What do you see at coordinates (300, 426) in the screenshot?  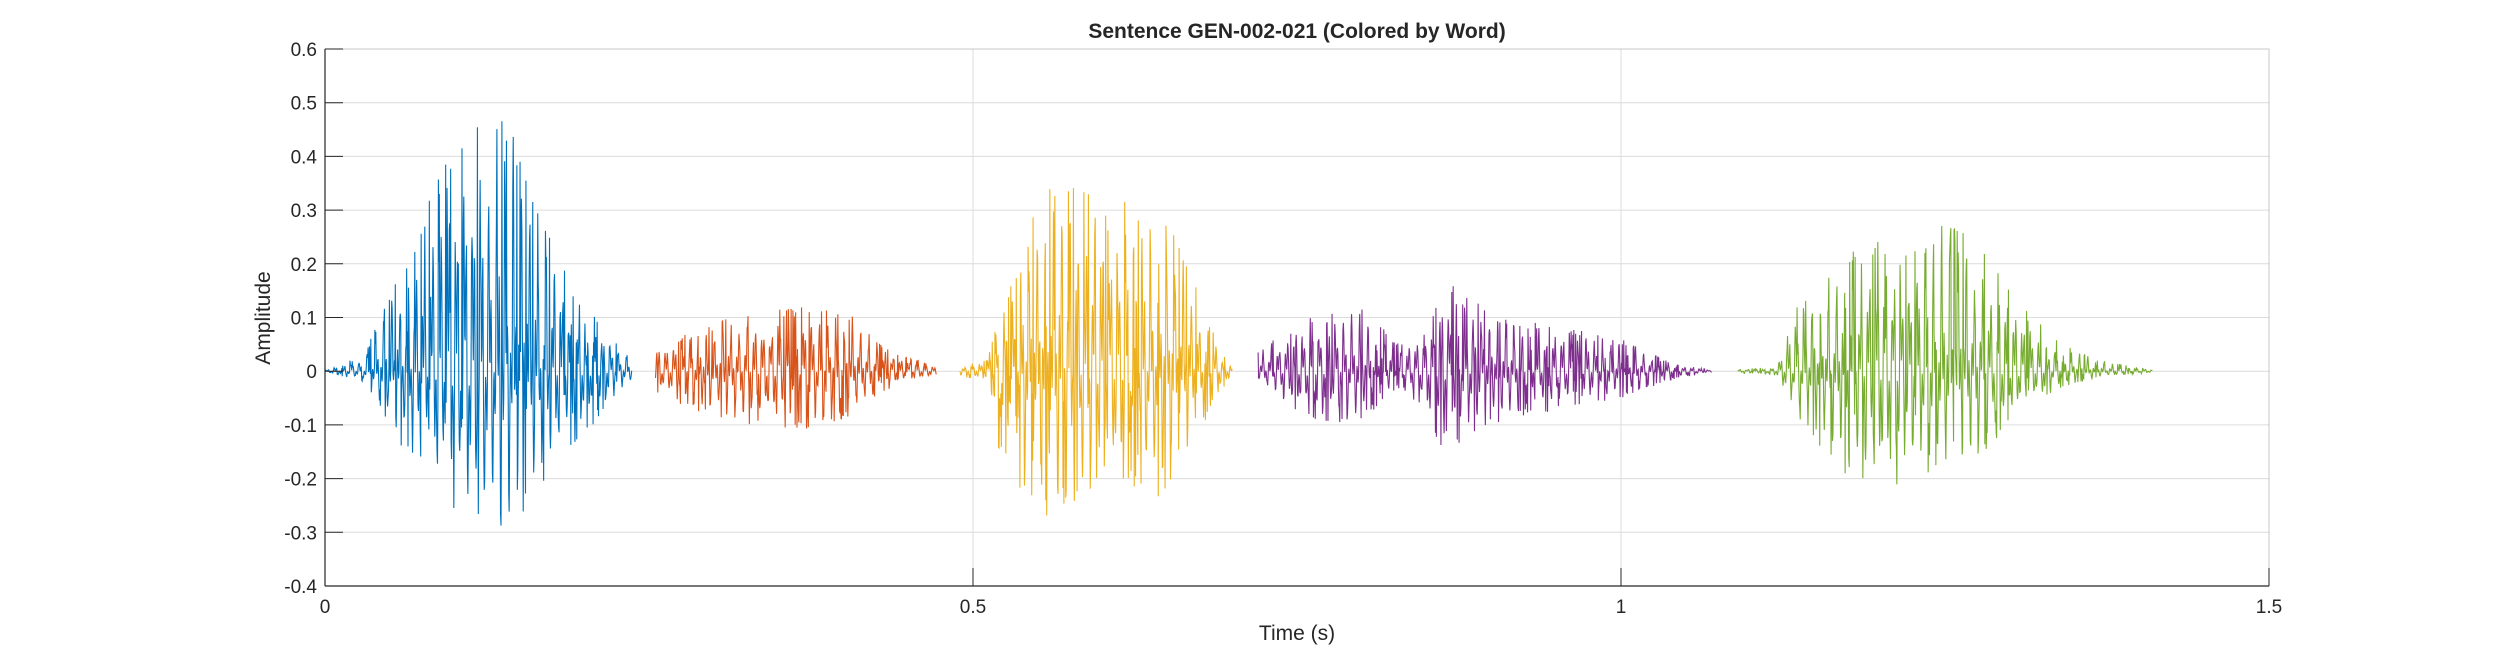 I see `y-tick-label: -0.1` at bounding box center [300, 426].